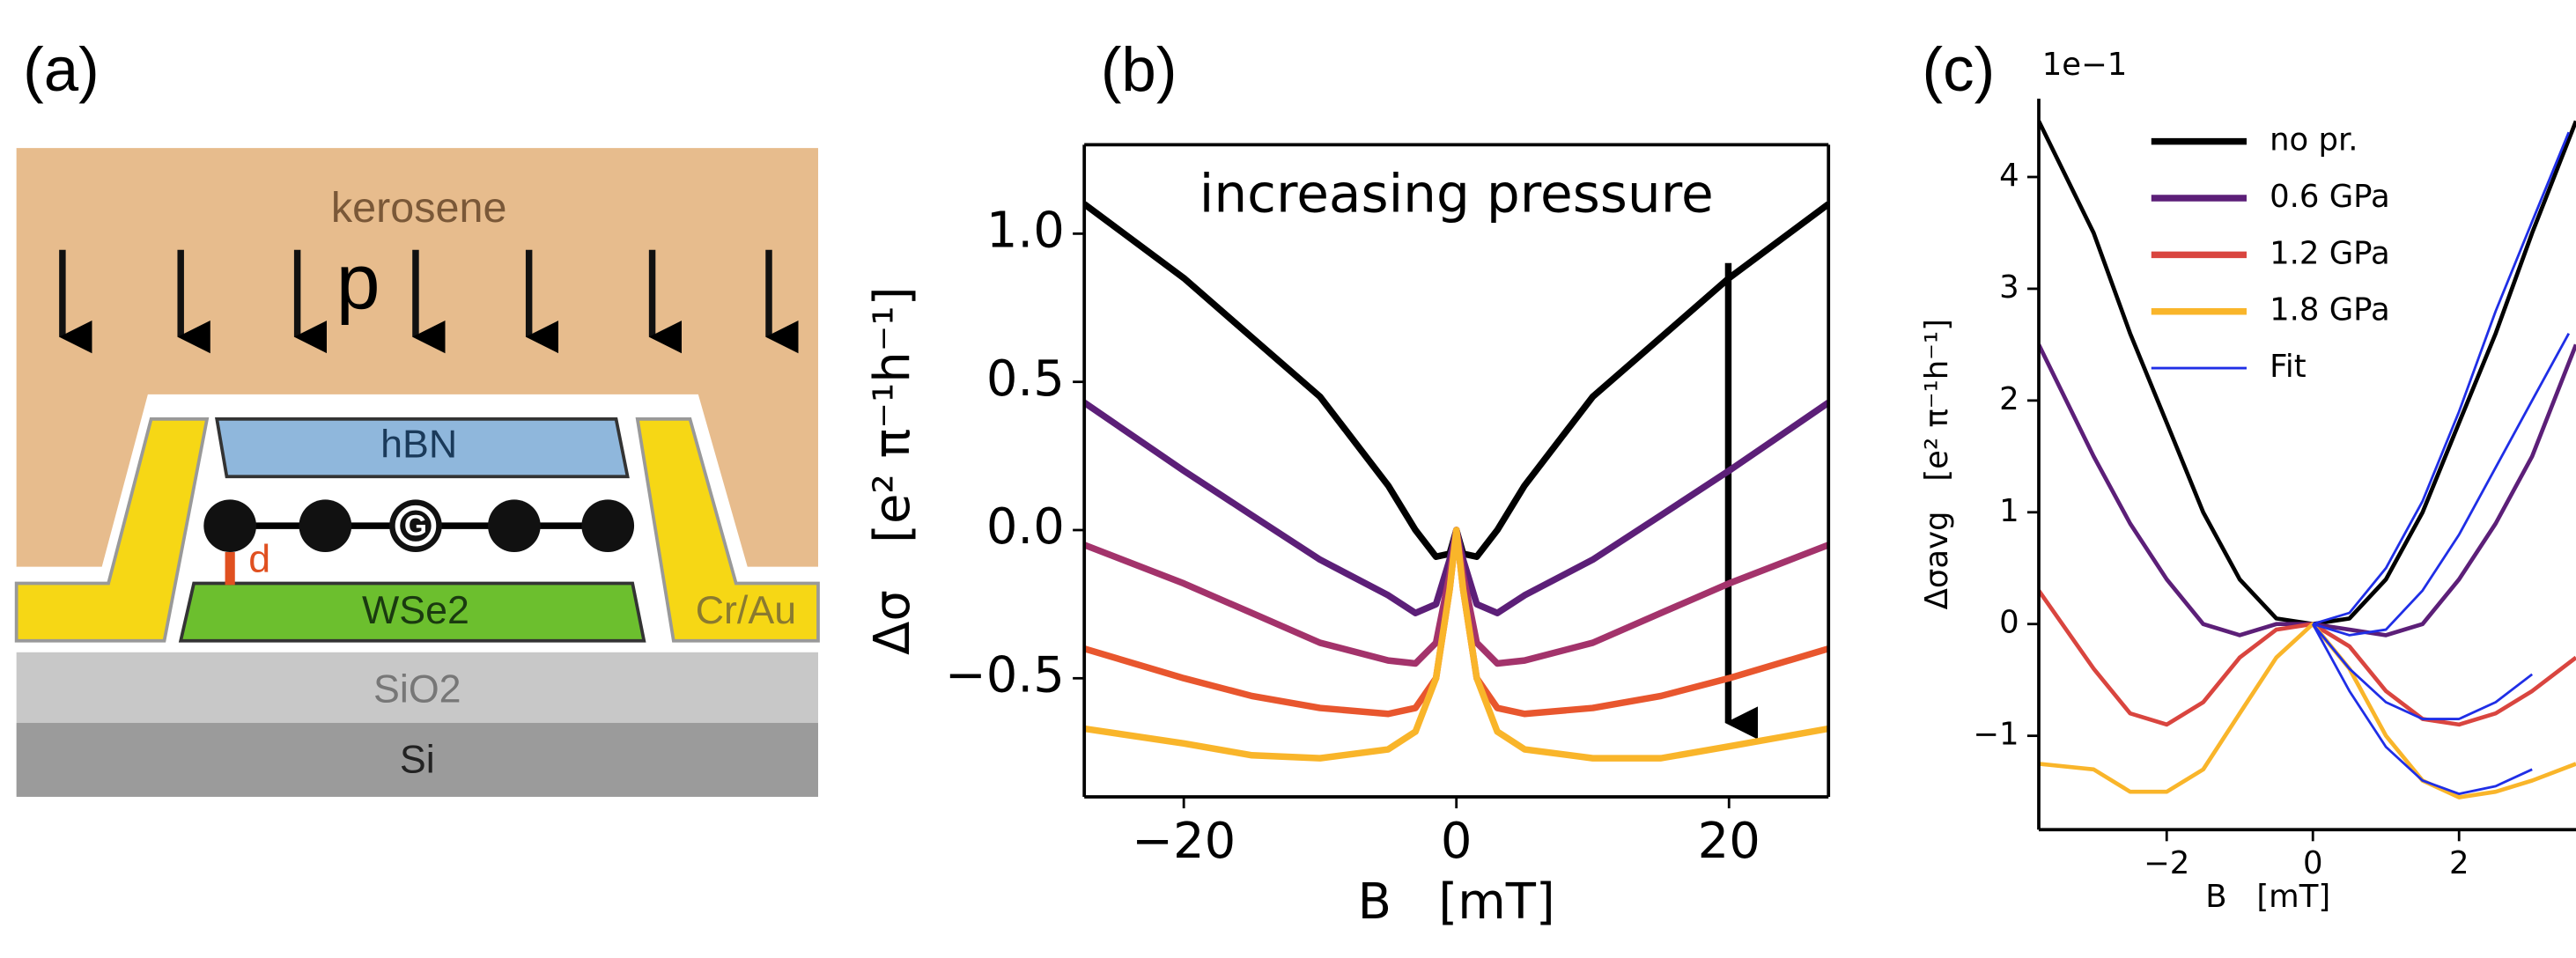  I want to click on legend-label: 1.2 GPa, so click(2330, 253).